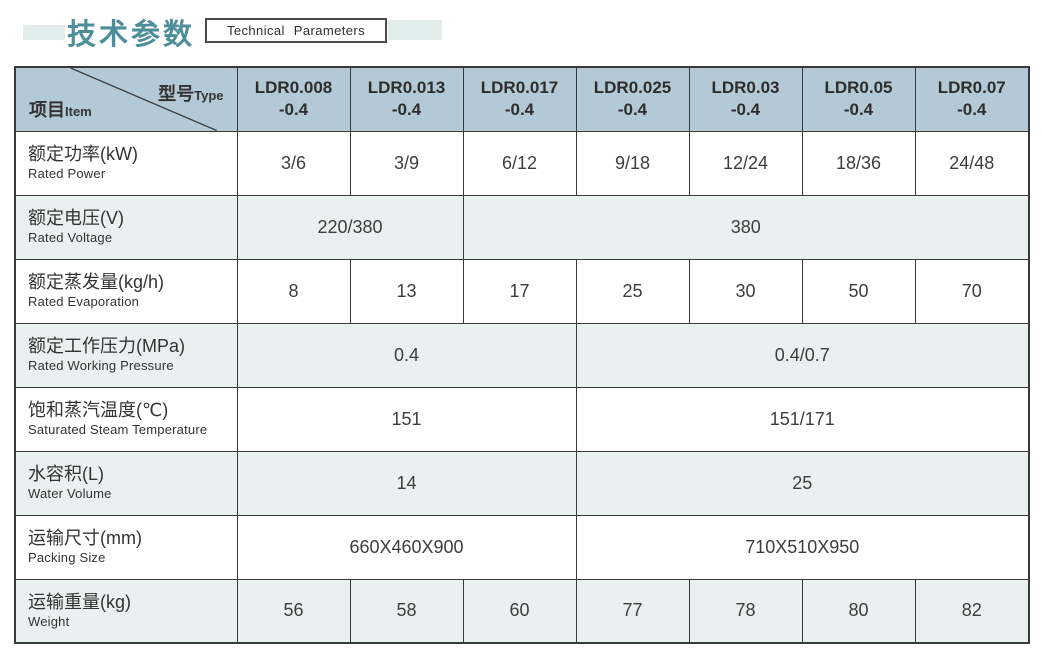 This screenshot has width=1042, height=663. What do you see at coordinates (191, 94) in the screenshot?
I see `corner-type-label: 型号Type` at bounding box center [191, 94].